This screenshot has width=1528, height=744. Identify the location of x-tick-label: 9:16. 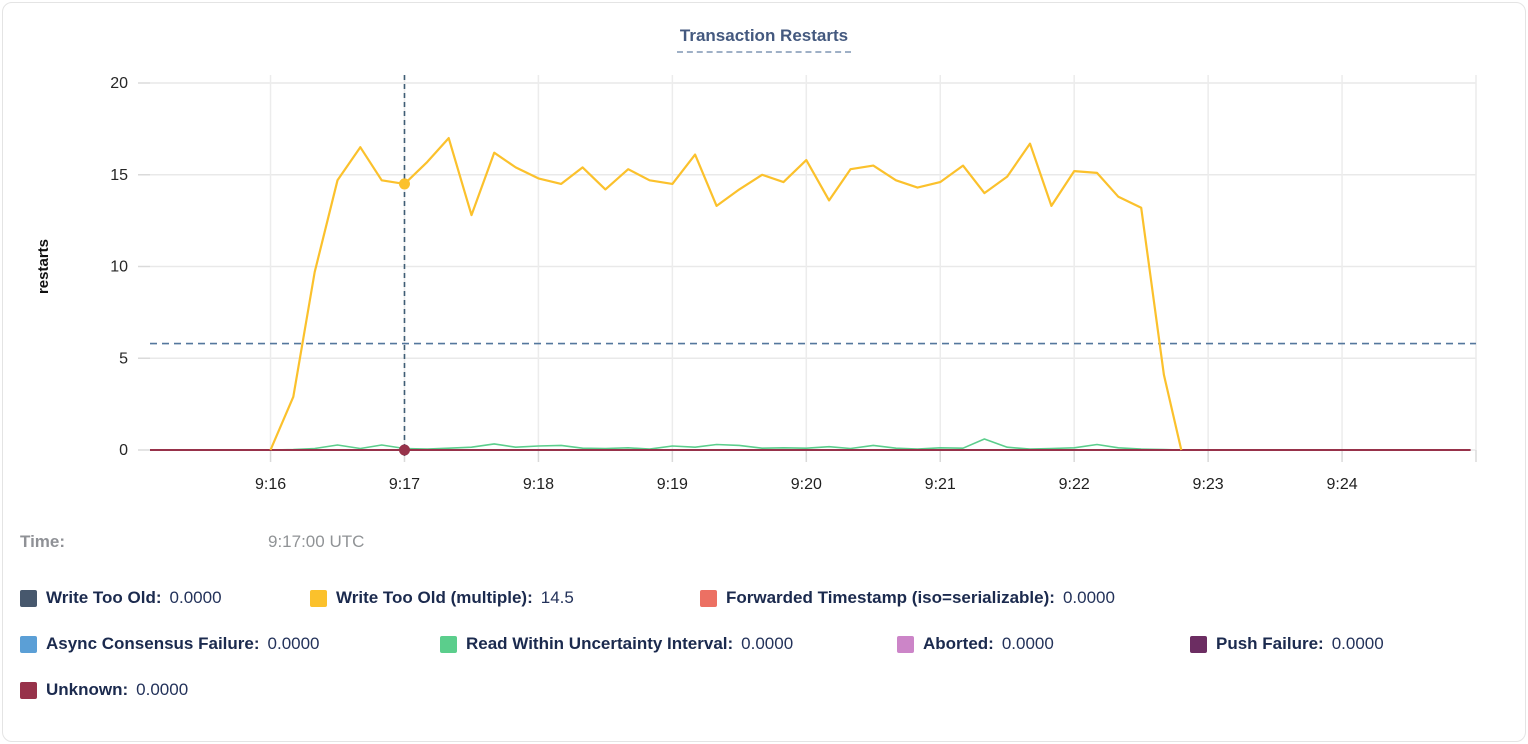
(270, 484).